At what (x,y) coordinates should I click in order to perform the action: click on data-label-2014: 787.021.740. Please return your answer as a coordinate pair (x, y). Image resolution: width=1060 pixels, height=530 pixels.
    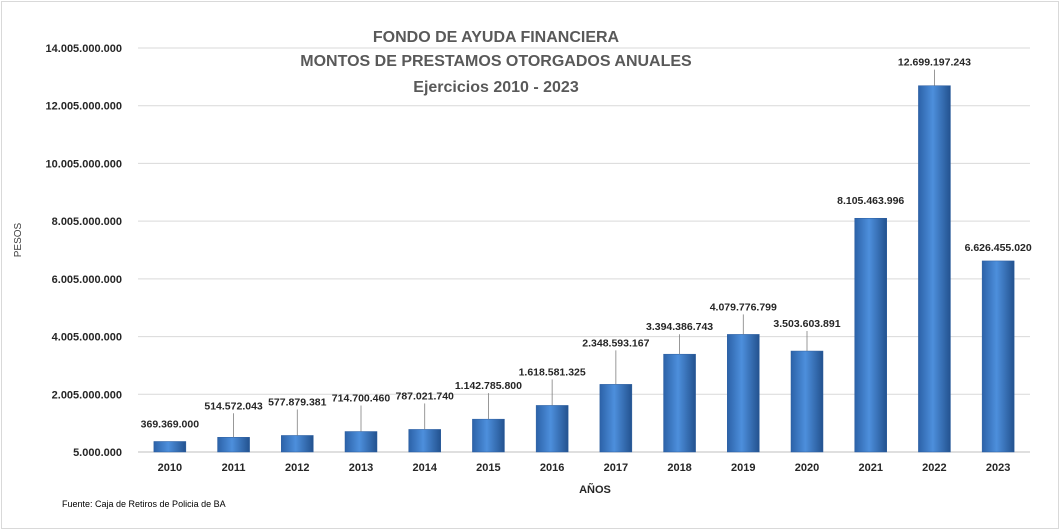
    Looking at the image, I should click on (425, 396).